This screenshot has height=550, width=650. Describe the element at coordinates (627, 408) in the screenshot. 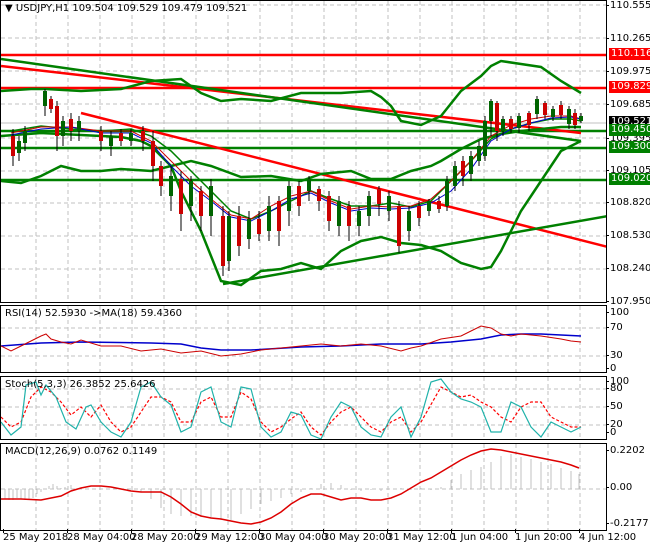

I see `stochastic-axis: 100 80 50 20 0` at that location.